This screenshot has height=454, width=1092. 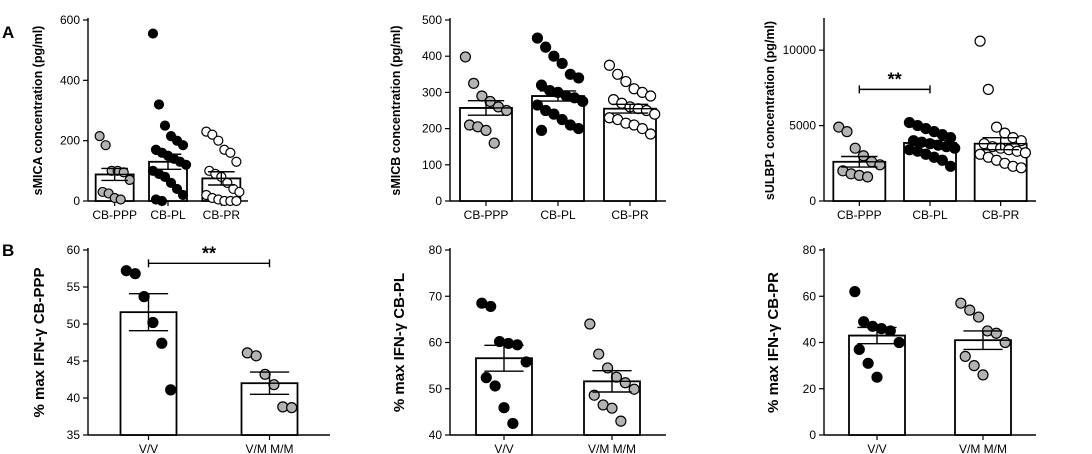 I want to click on y-axis-label: sMICB concentration (pg/ml), so click(x=396, y=110).